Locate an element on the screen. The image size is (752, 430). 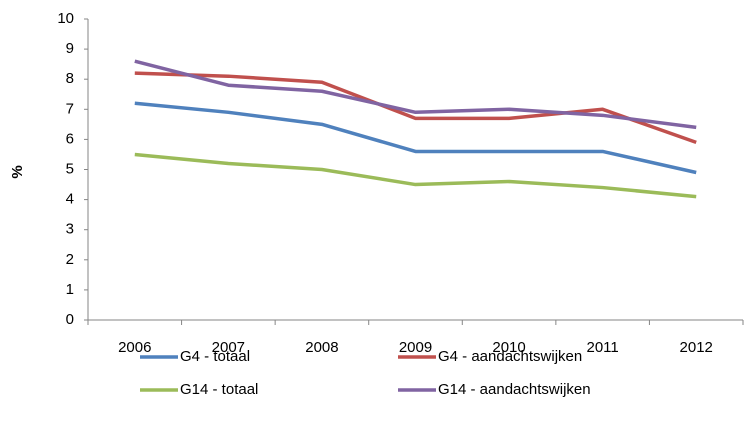
x-tick-label: 2008 is located at coordinates (321, 347).